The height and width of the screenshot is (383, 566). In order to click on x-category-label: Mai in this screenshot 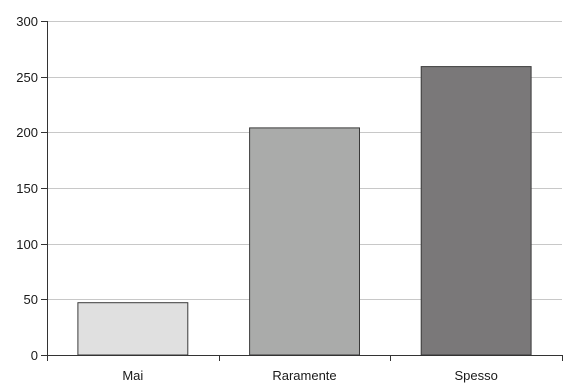, I will do `click(132, 375)`.